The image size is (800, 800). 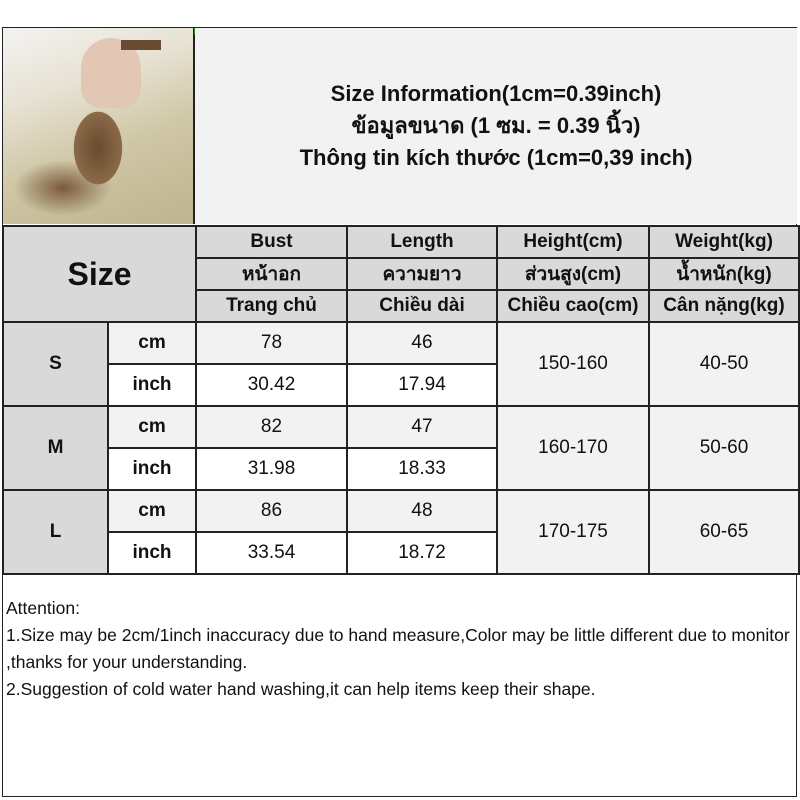 I want to click on col-weight-th: น้ำหนัก(kg), so click(x=724, y=274).